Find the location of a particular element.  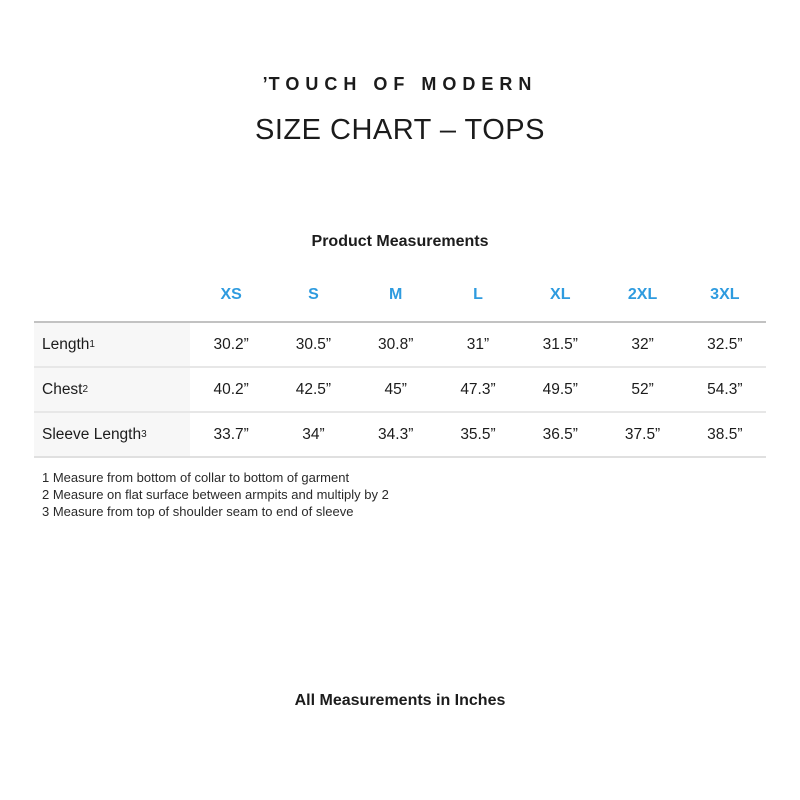

table-cell: 40.2” is located at coordinates (231, 389).